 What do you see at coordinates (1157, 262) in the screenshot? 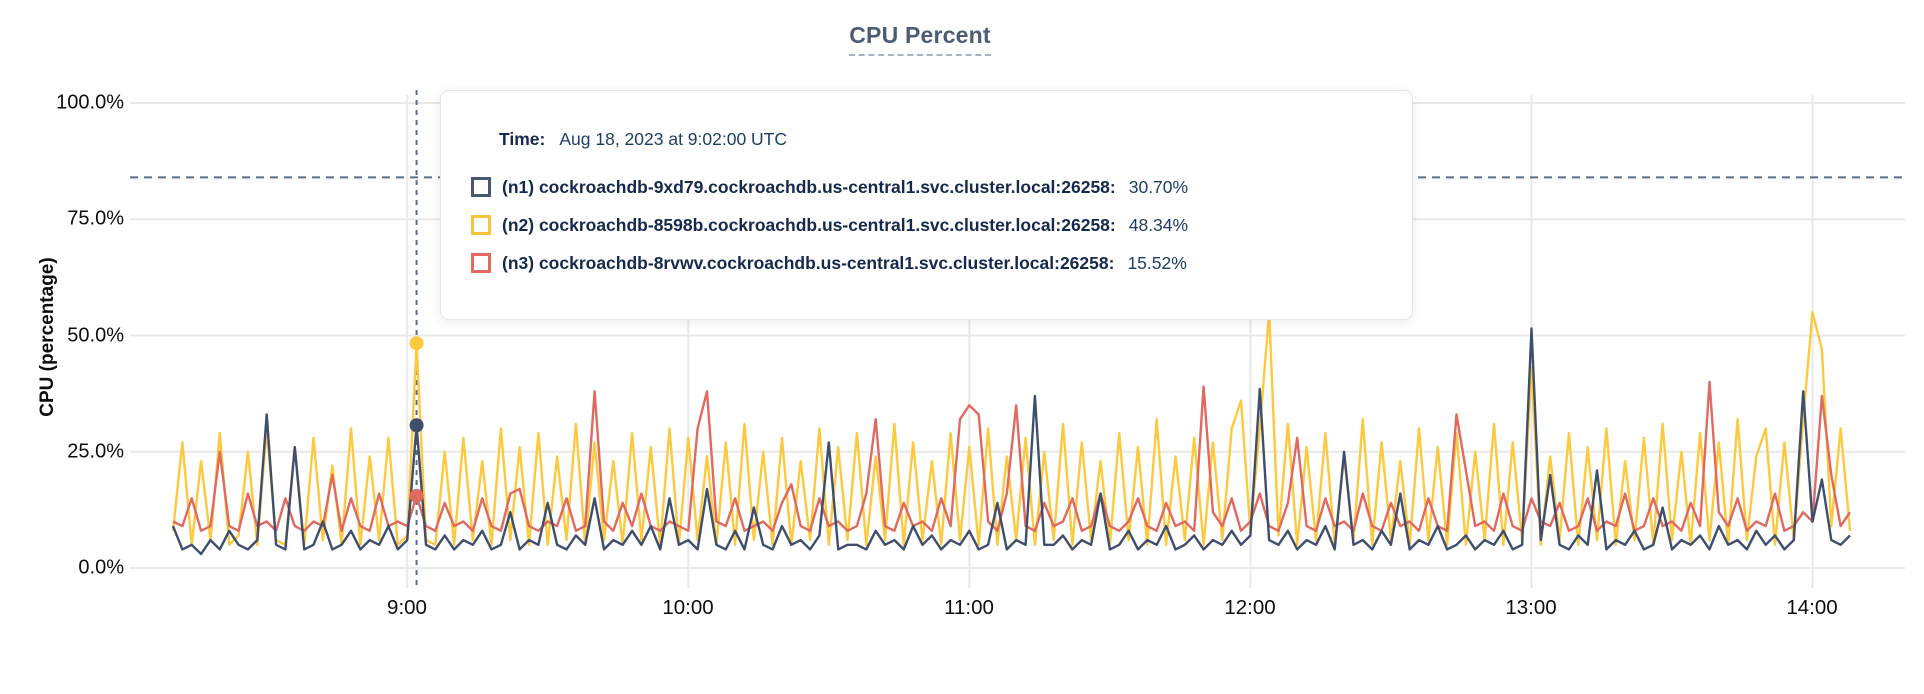
I see `series-n3-value: 15.52%` at bounding box center [1157, 262].